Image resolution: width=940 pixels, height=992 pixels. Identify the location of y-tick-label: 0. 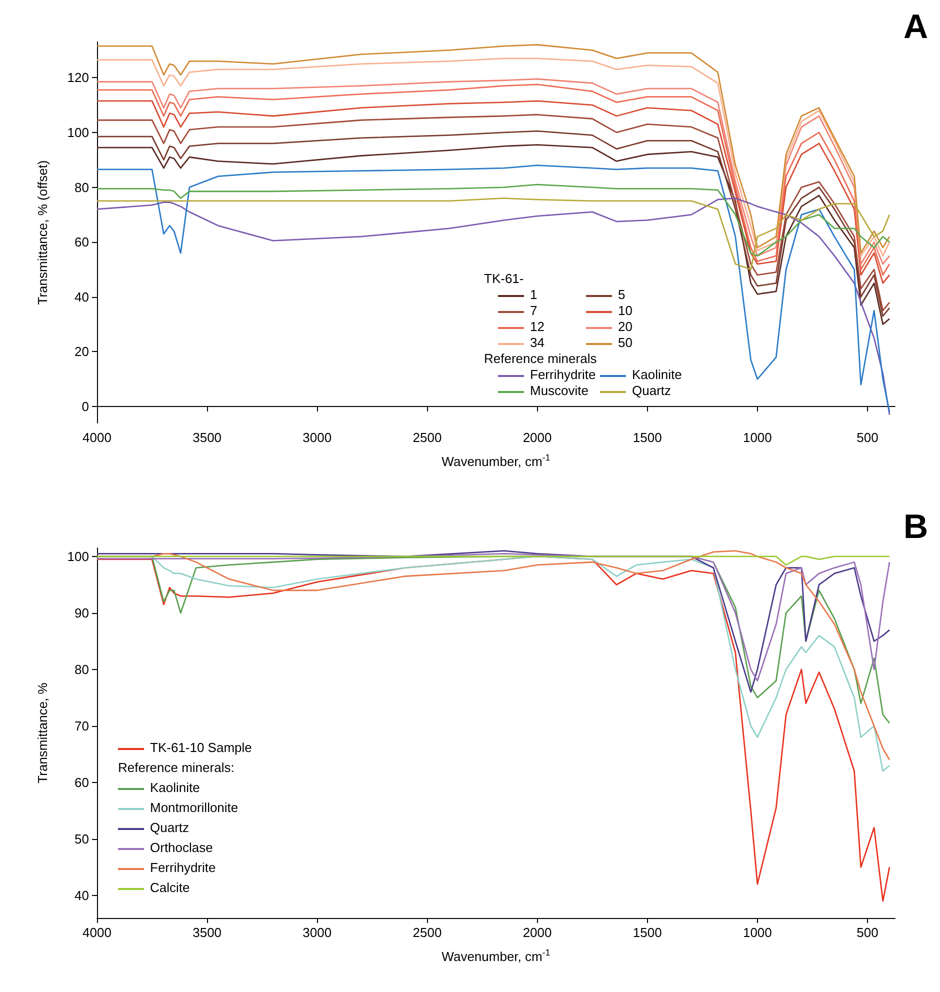
(85, 406).